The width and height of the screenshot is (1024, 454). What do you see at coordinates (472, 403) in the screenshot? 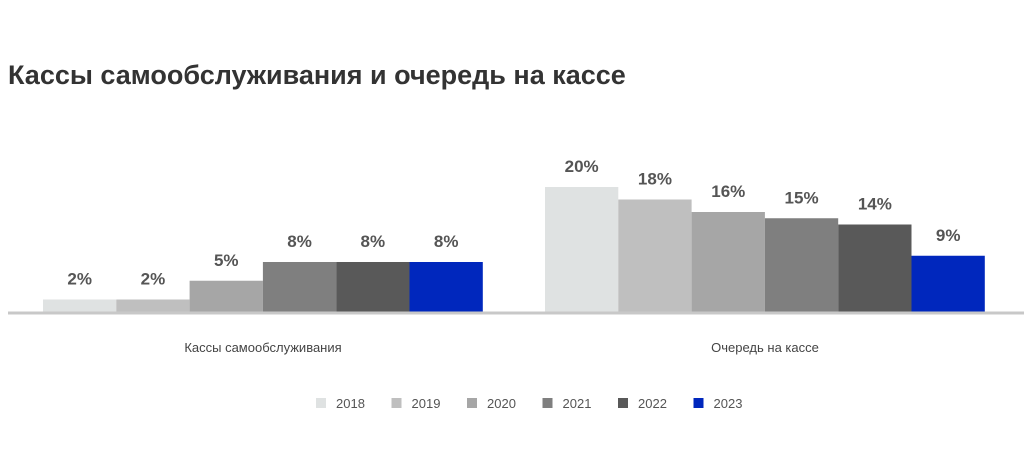
I see `legend-swatch-2020` at bounding box center [472, 403].